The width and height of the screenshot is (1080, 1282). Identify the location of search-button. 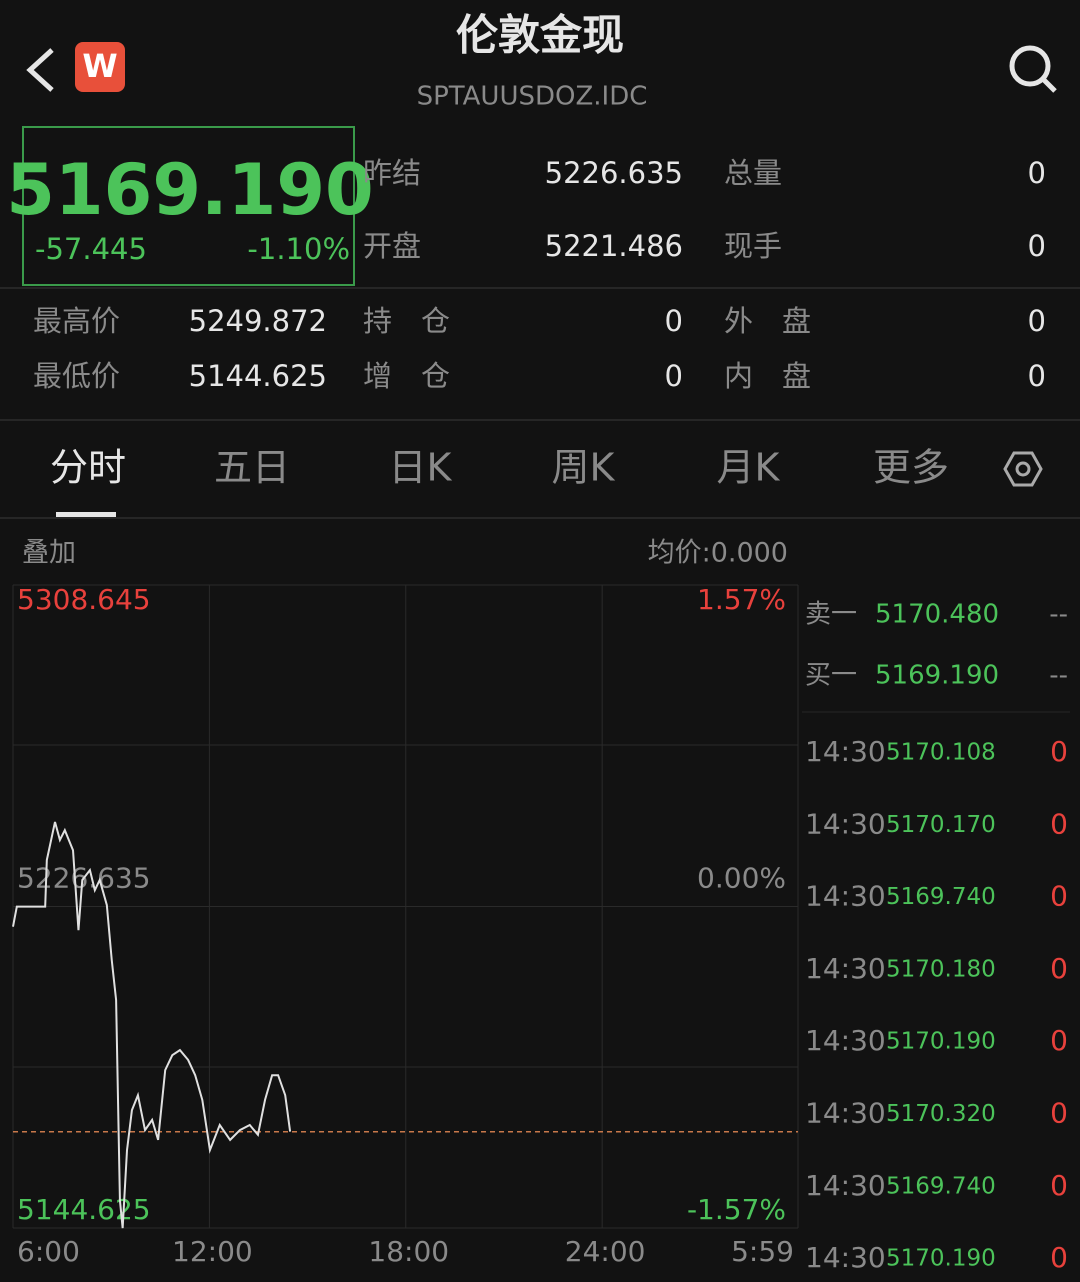
(1033, 69).